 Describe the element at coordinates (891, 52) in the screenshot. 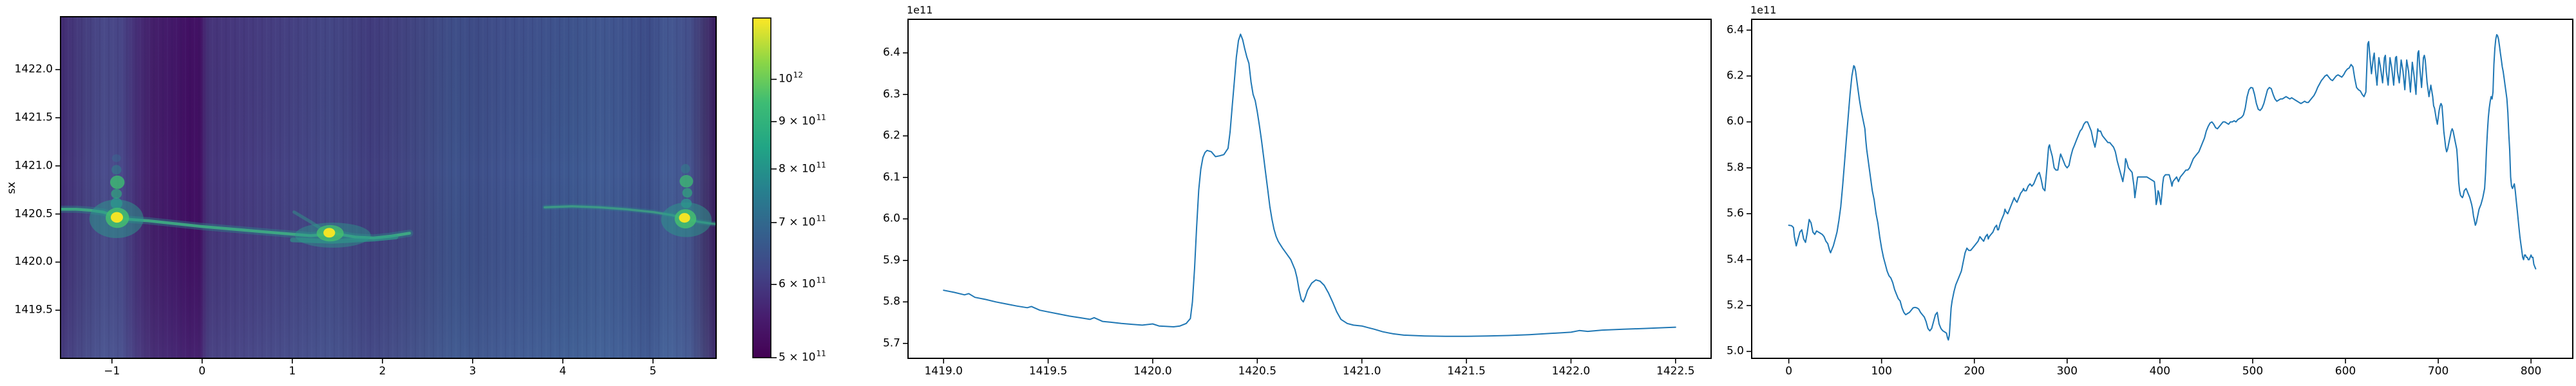

I see `spectrum-y-tick-label: 6.4` at that location.